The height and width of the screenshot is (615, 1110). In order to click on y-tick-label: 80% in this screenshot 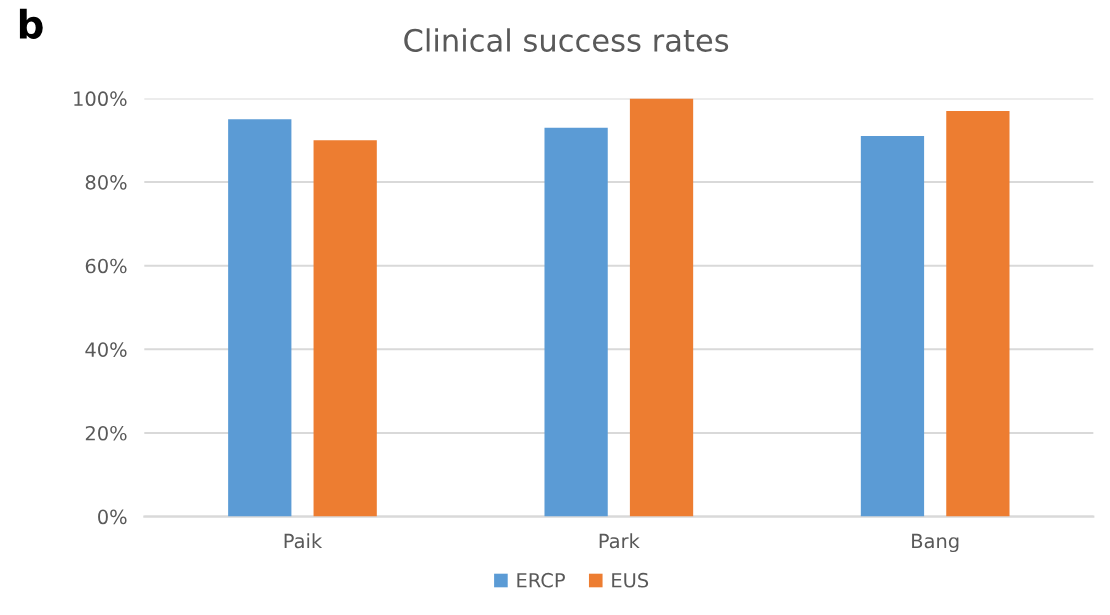, I will do `click(106, 182)`.